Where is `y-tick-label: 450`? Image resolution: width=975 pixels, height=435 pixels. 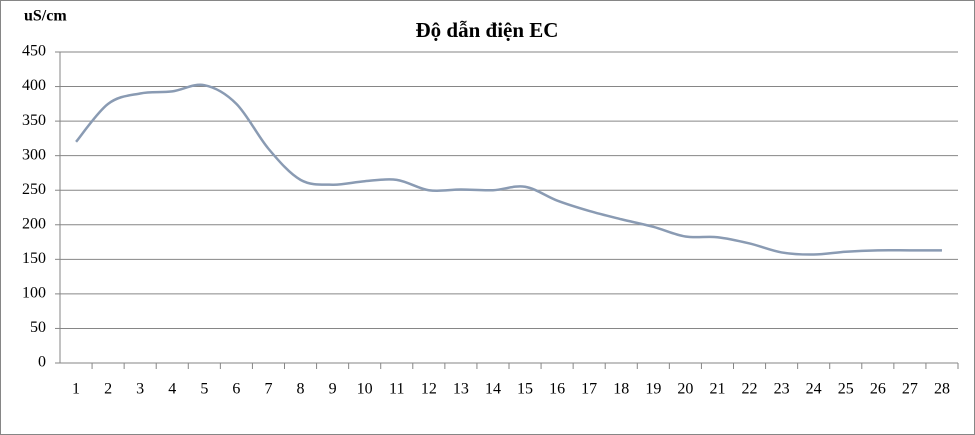
y-tick-label: 450 is located at coordinates (34, 51).